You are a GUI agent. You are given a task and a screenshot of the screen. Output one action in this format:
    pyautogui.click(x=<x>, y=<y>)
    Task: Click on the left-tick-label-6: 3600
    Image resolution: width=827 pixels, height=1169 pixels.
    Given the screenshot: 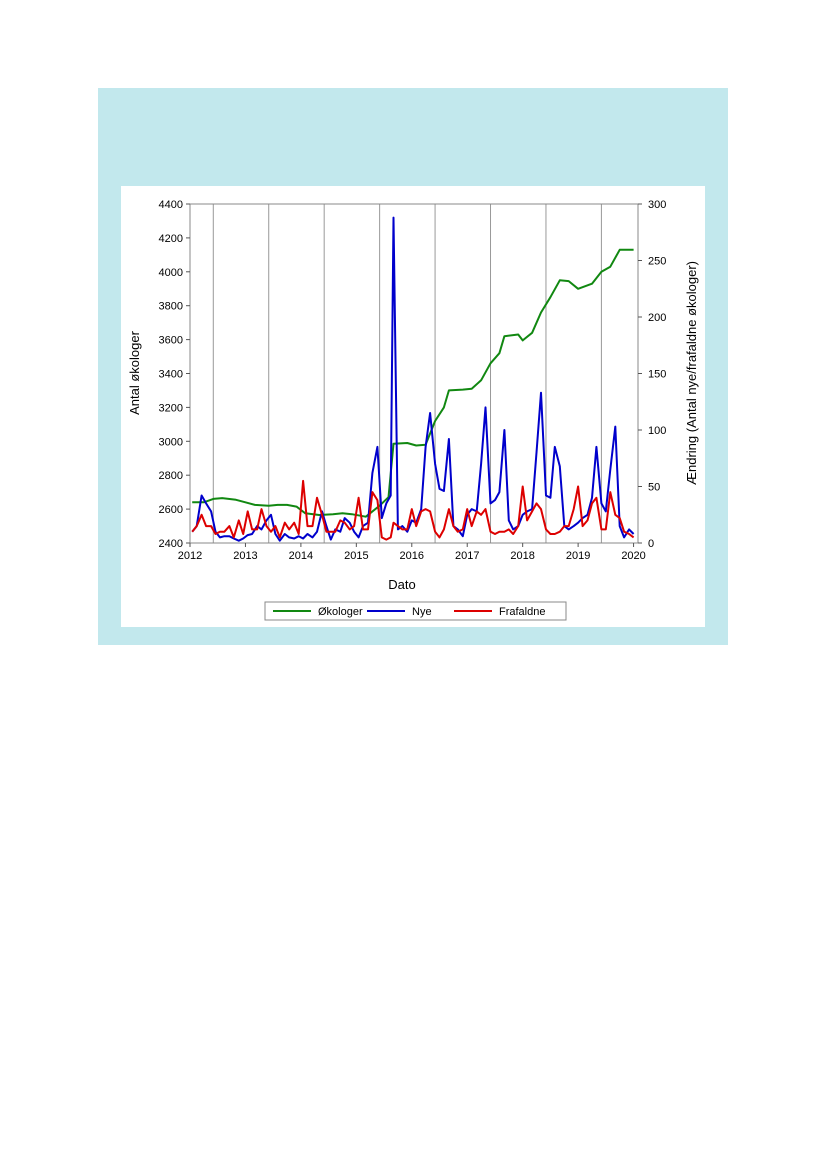 What is the action you would take?
    pyautogui.click(x=171, y=341)
    